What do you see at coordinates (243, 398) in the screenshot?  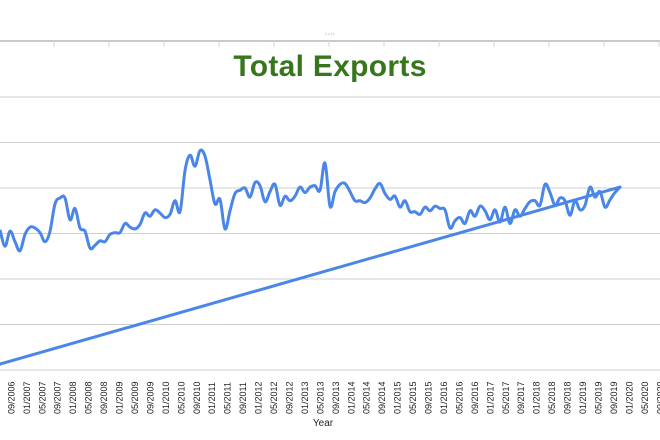 I see `x-tick-label: 09/2011` at bounding box center [243, 398].